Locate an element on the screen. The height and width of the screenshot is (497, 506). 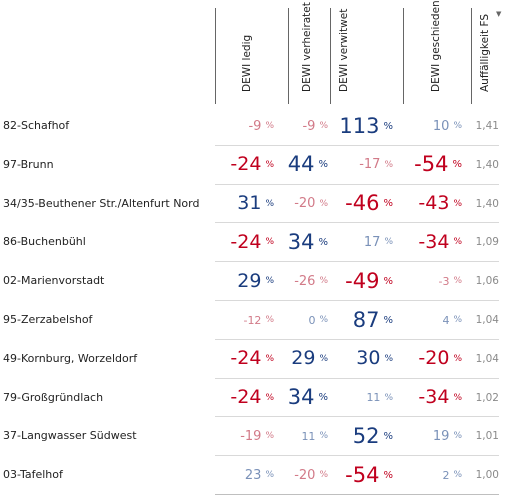
table-row: 02-Marienvorstadt 29% -26% -49% -3% 1,06 is located at coordinates (253, 281).